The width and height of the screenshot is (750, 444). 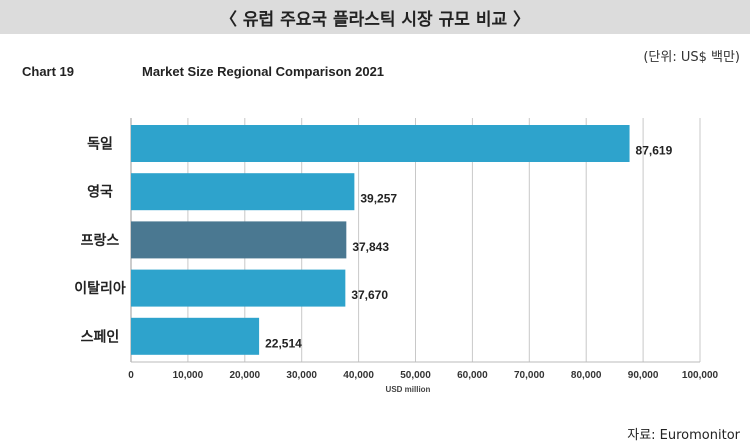 I want to click on data-label: 37,843, so click(x=370, y=247).